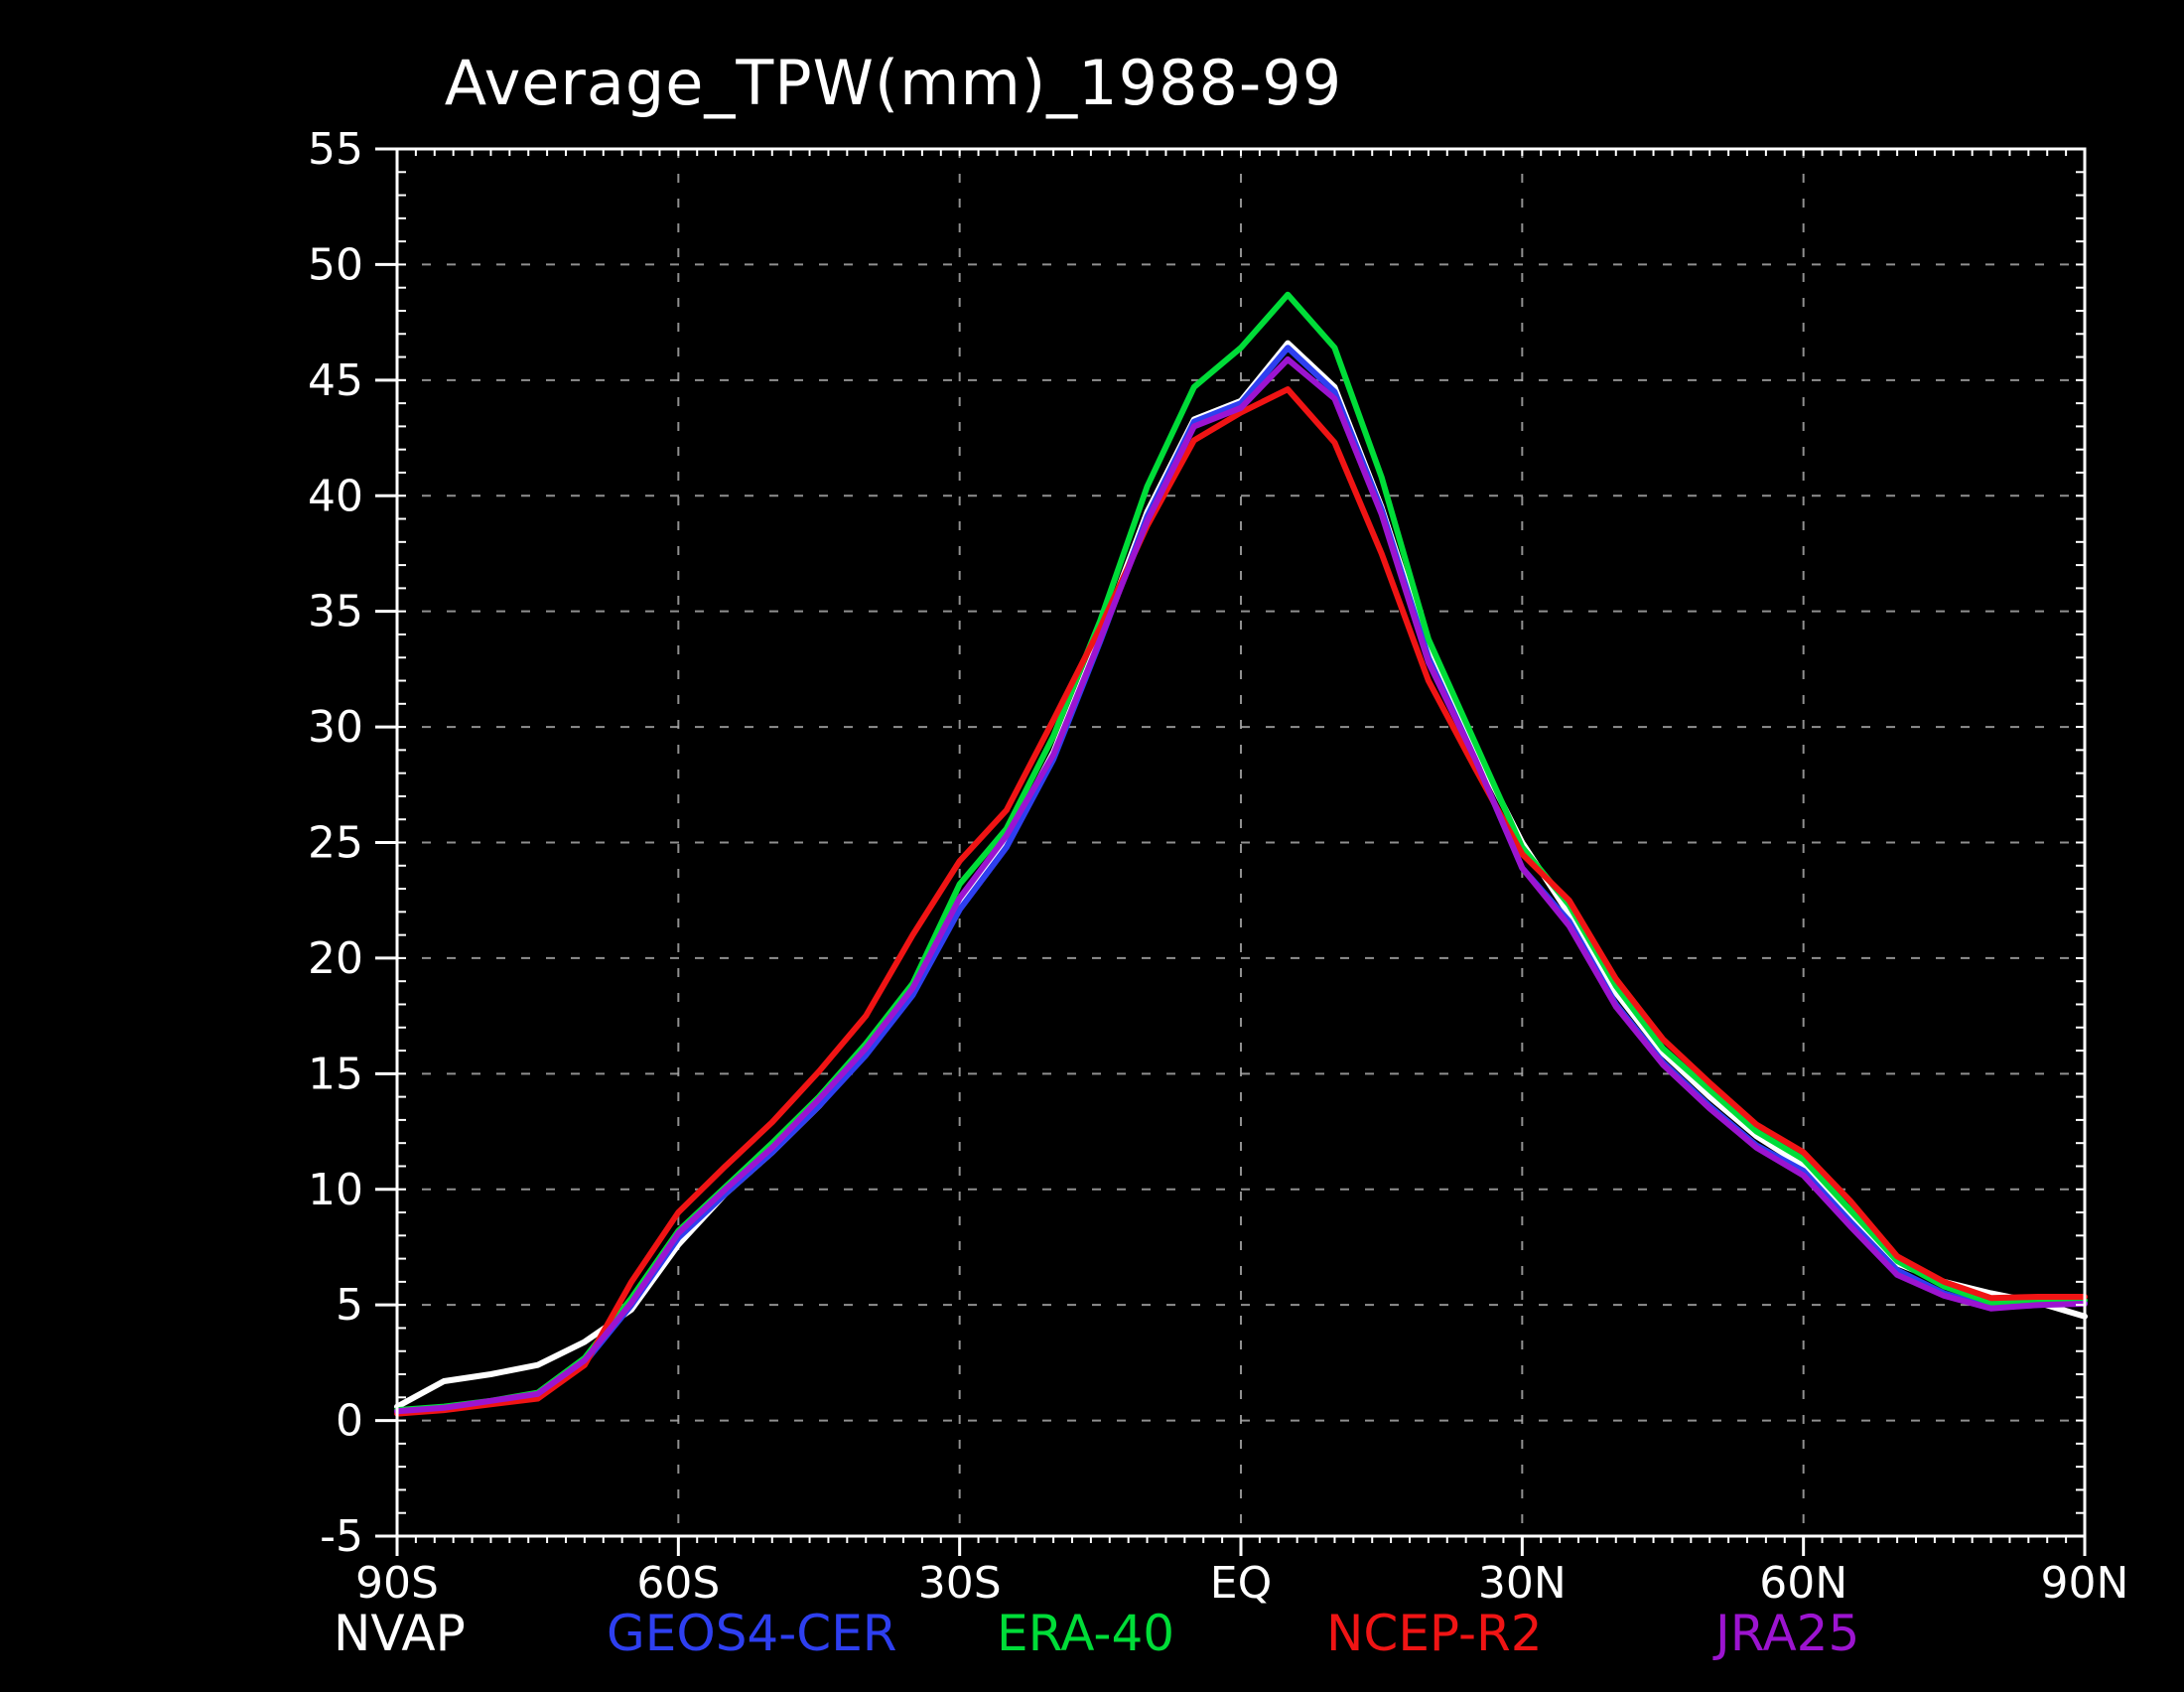 The width and height of the screenshot is (2184, 1692). What do you see at coordinates (335, 149) in the screenshot?
I see `y-tick-label: 55` at bounding box center [335, 149].